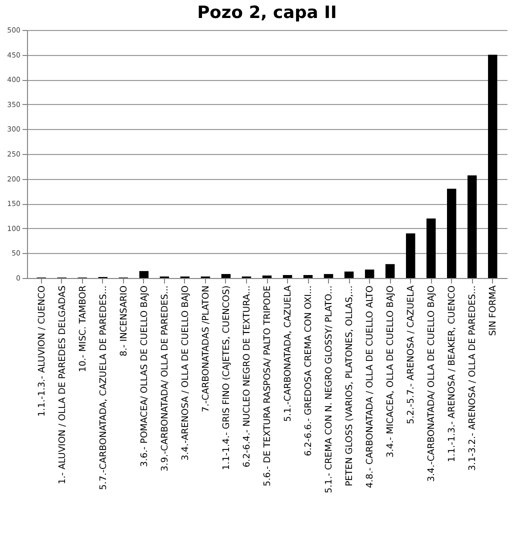 The image size is (523, 550). I want to click on chart-title: Pozo 2, capa II, so click(267, 13).